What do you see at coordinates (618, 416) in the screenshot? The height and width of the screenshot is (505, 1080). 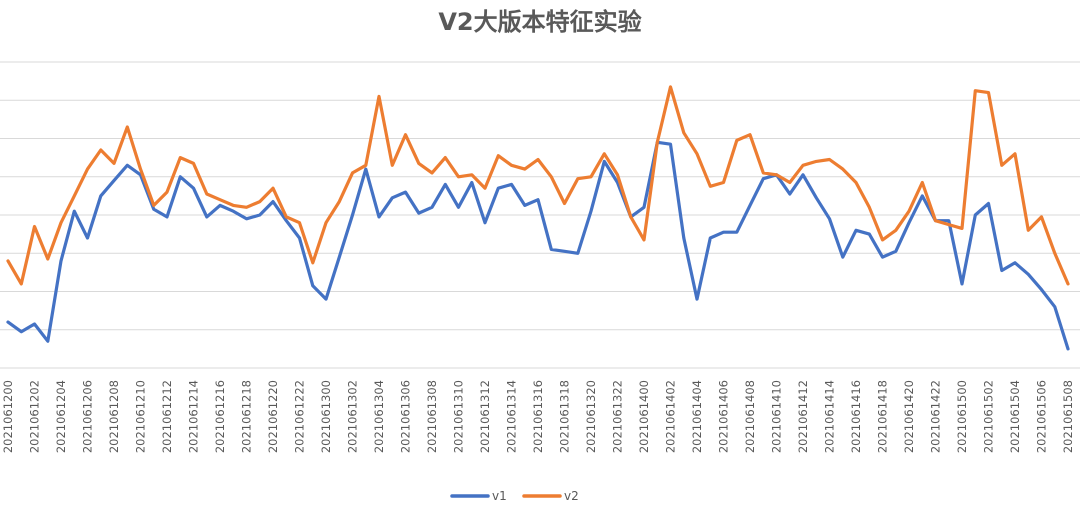 I see `x-tick-label: 2021061322` at bounding box center [618, 416].